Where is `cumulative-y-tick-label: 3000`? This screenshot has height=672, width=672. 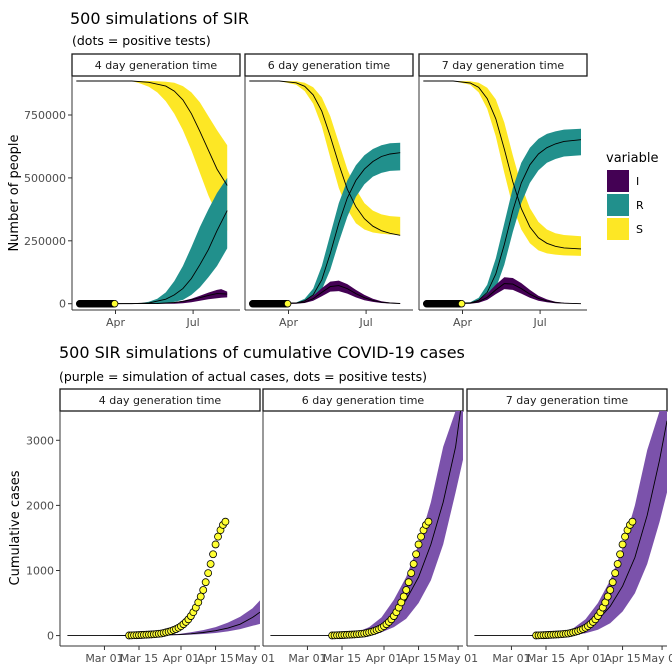
cumulative-y-tick-label: 3000 is located at coordinates (40, 440).